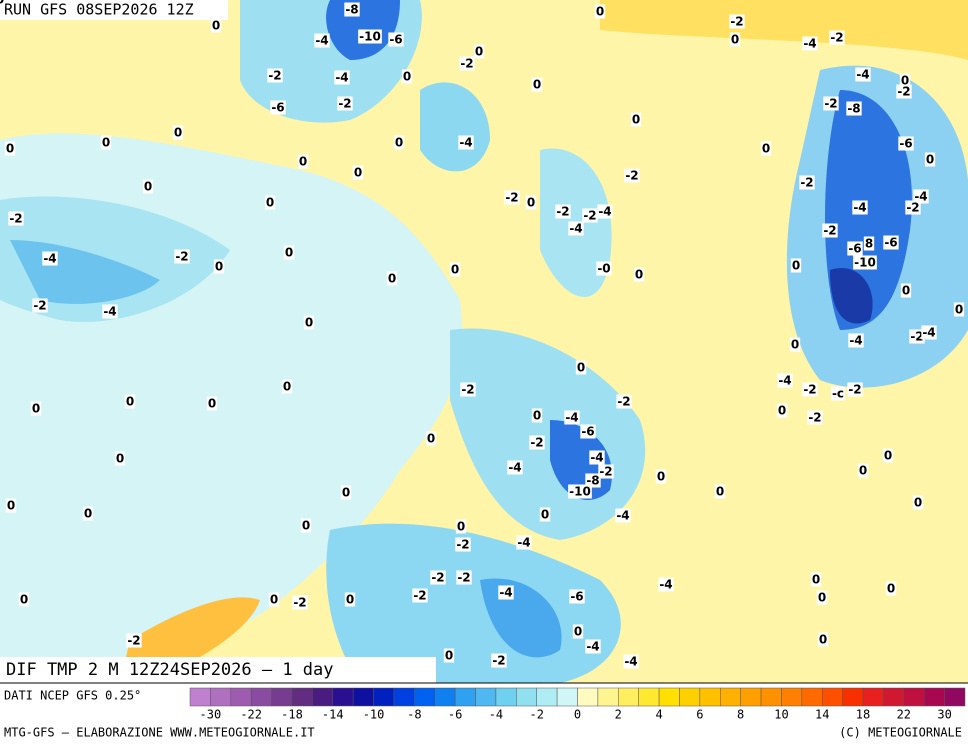 The image size is (968, 745). I want to click on colorbar-label: -10, so click(374, 715).